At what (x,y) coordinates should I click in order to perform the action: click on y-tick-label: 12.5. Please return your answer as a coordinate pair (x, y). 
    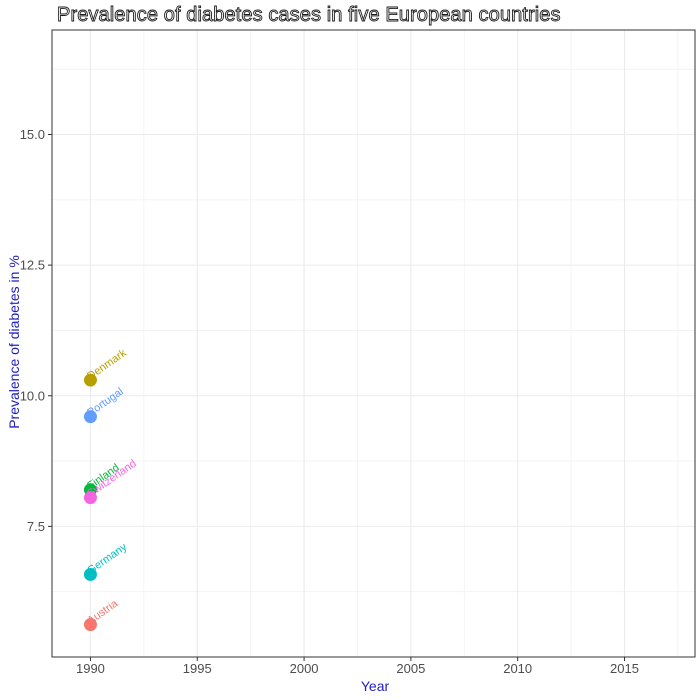
    Looking at the image, I should click on (32, 265).